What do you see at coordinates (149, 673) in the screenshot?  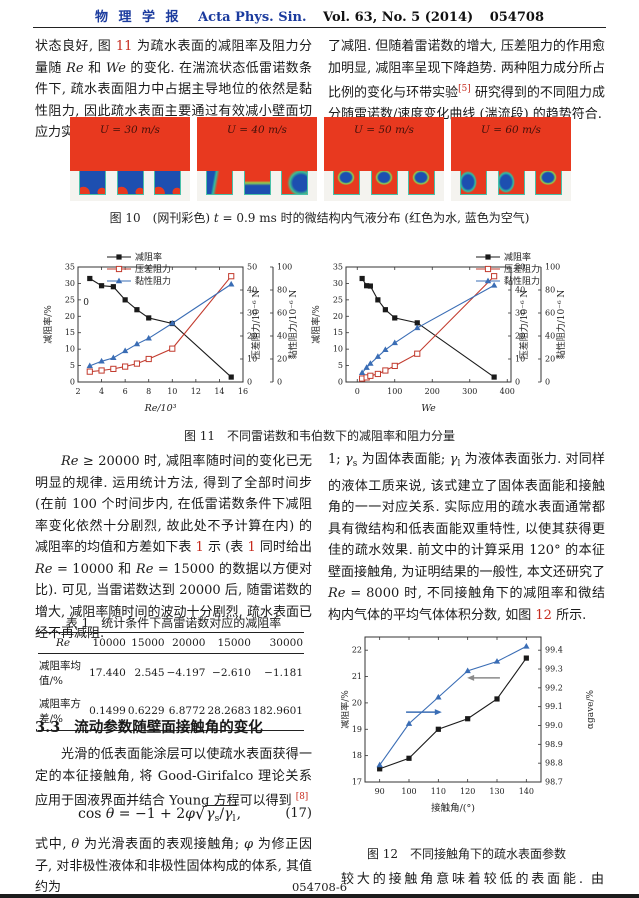 I see `table-cell: 2.545` at bounding box center [149, 673].